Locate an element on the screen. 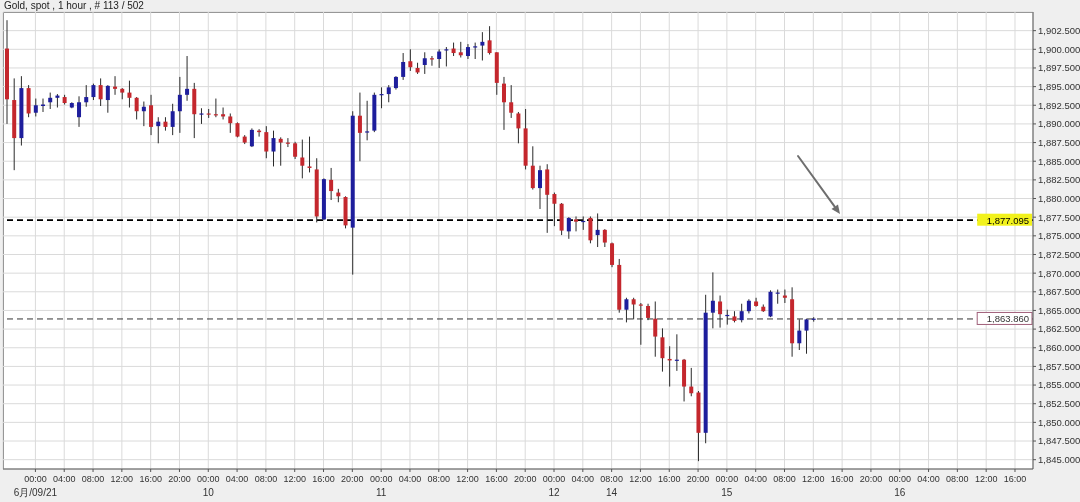 This screenshot has height=502, width=1080. x-tick-label: 00:00 12 is located at coordinates (554, 485).